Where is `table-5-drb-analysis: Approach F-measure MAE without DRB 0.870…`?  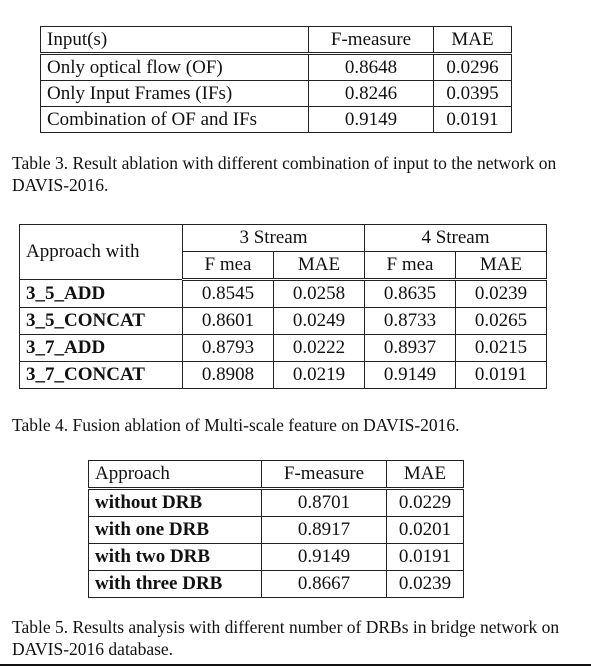
table-5-drb-analysis: Approach F-measure MAE without DRB 0.870… is located at coordinates (276, 529).